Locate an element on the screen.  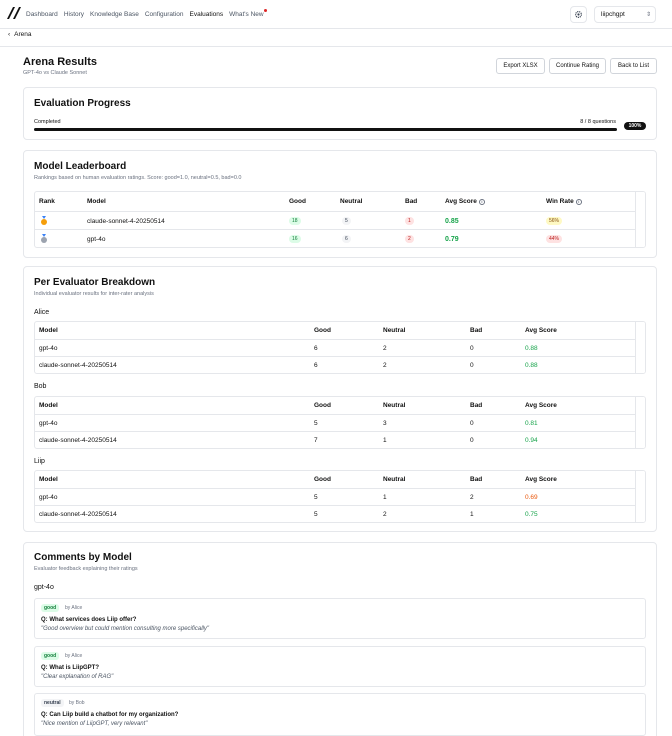
bad-count: 1 is located at coordinates (472, 514).